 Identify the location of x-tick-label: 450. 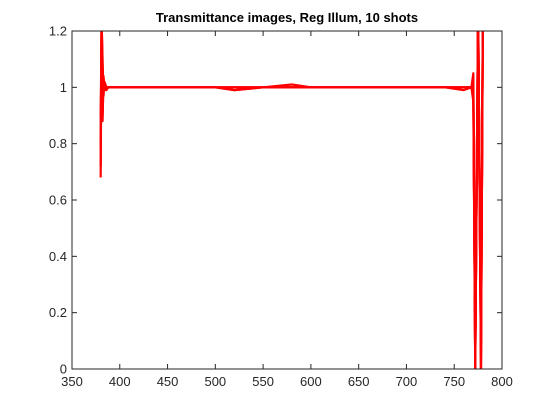
(168, 381).